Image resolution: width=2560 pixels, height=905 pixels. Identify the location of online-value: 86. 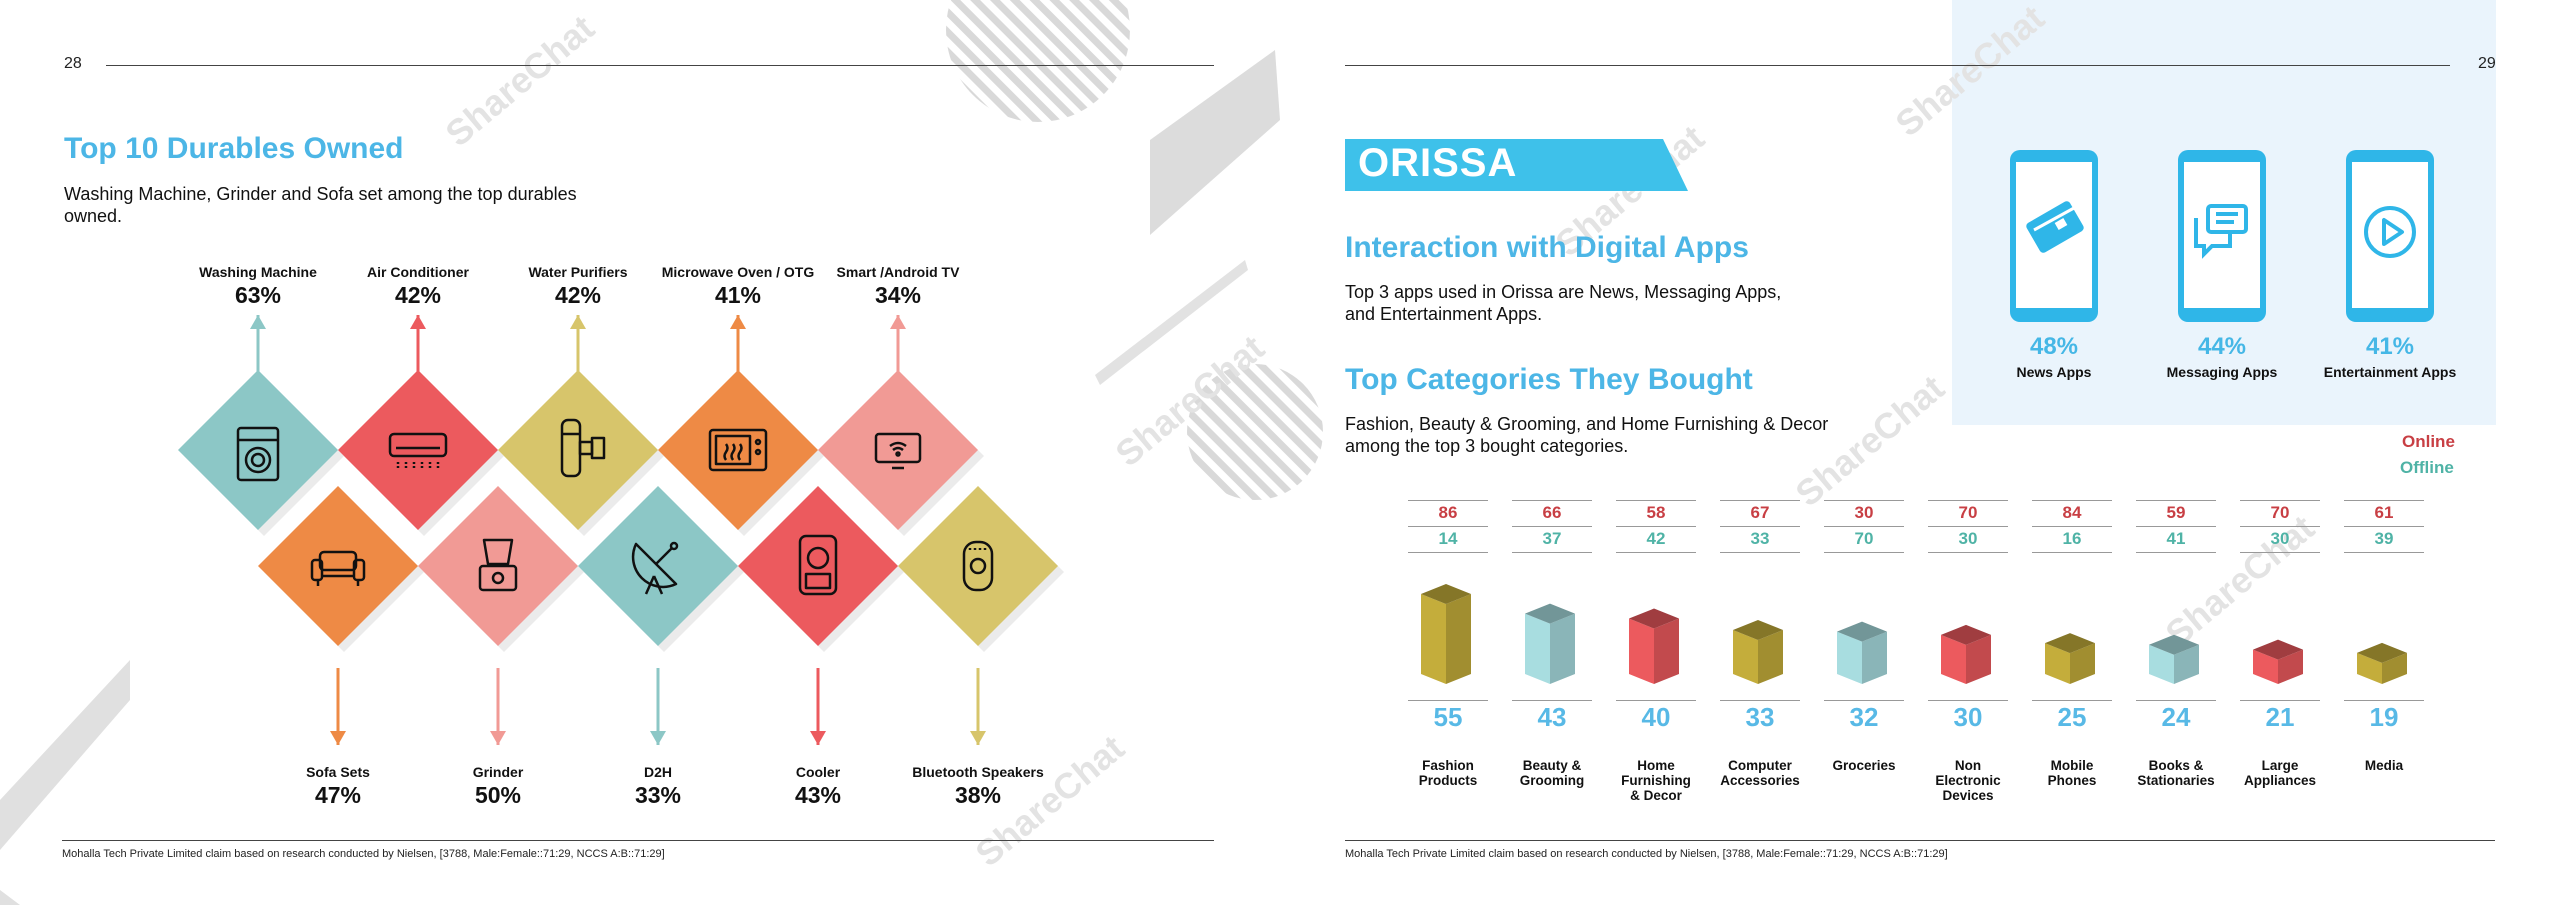
(1448, 512).